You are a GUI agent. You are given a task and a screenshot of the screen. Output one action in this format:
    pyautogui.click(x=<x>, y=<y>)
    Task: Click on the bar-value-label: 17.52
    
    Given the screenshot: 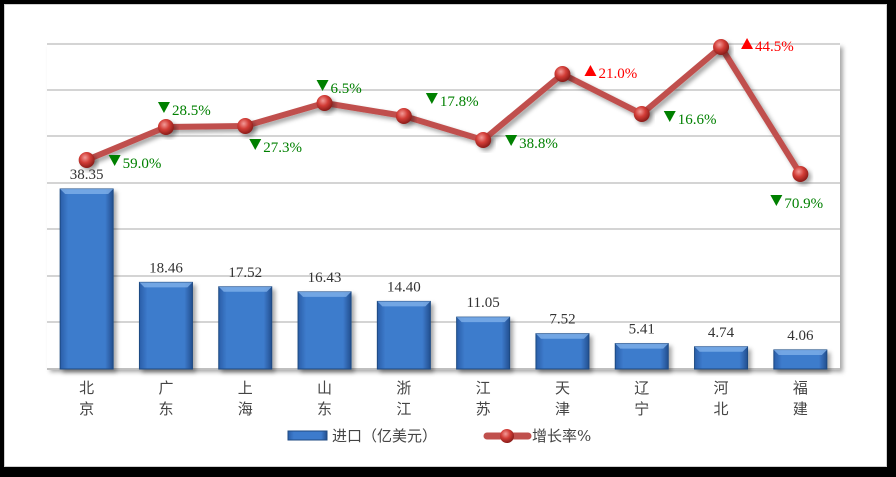 What is the action you would take?
    pyautogui.click(x=245, y=273)
    